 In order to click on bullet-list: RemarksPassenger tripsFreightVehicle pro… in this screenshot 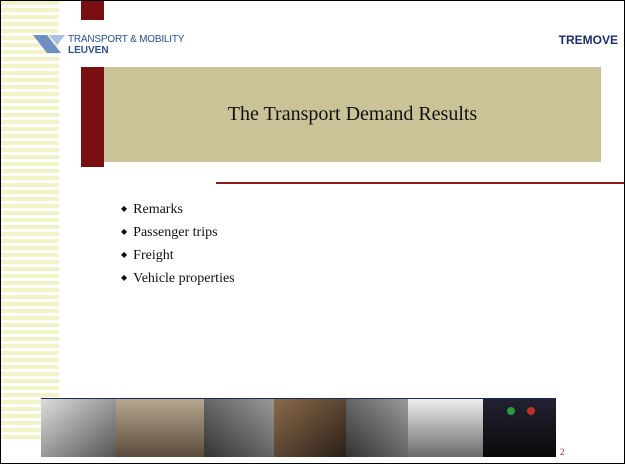, I will do `click(178, 243)`.